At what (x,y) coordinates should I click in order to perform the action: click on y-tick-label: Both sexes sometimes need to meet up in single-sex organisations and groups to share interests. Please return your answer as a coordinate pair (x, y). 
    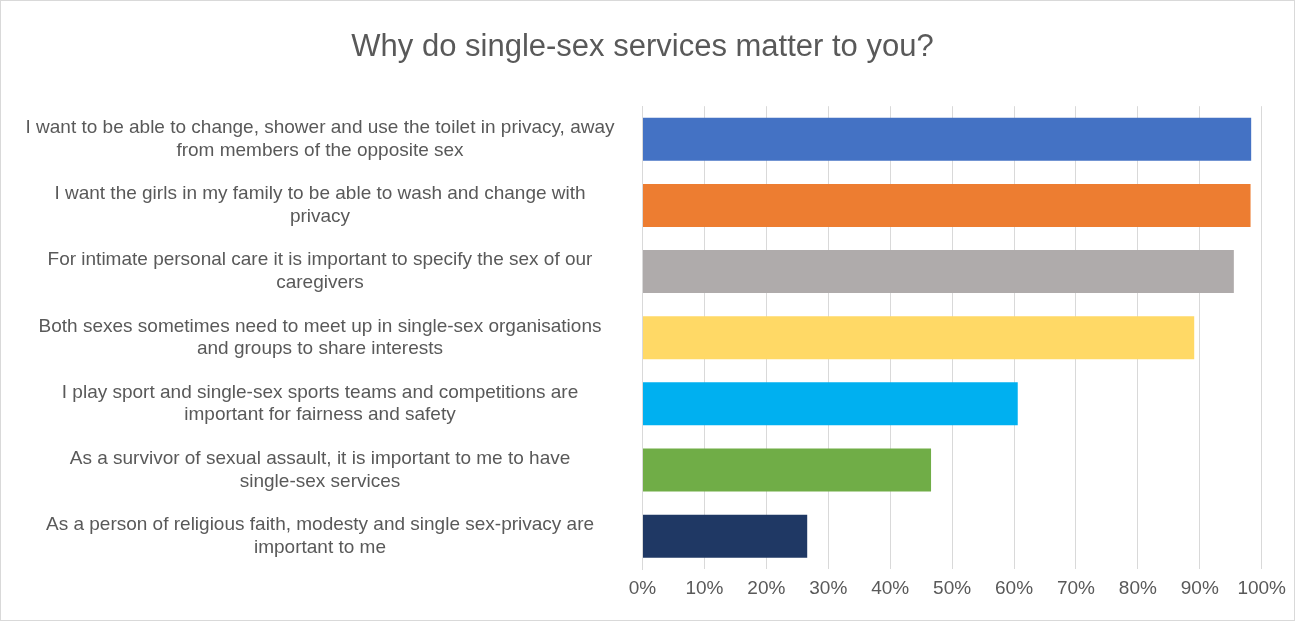
    Looking at the image, I should click on (320, 336).